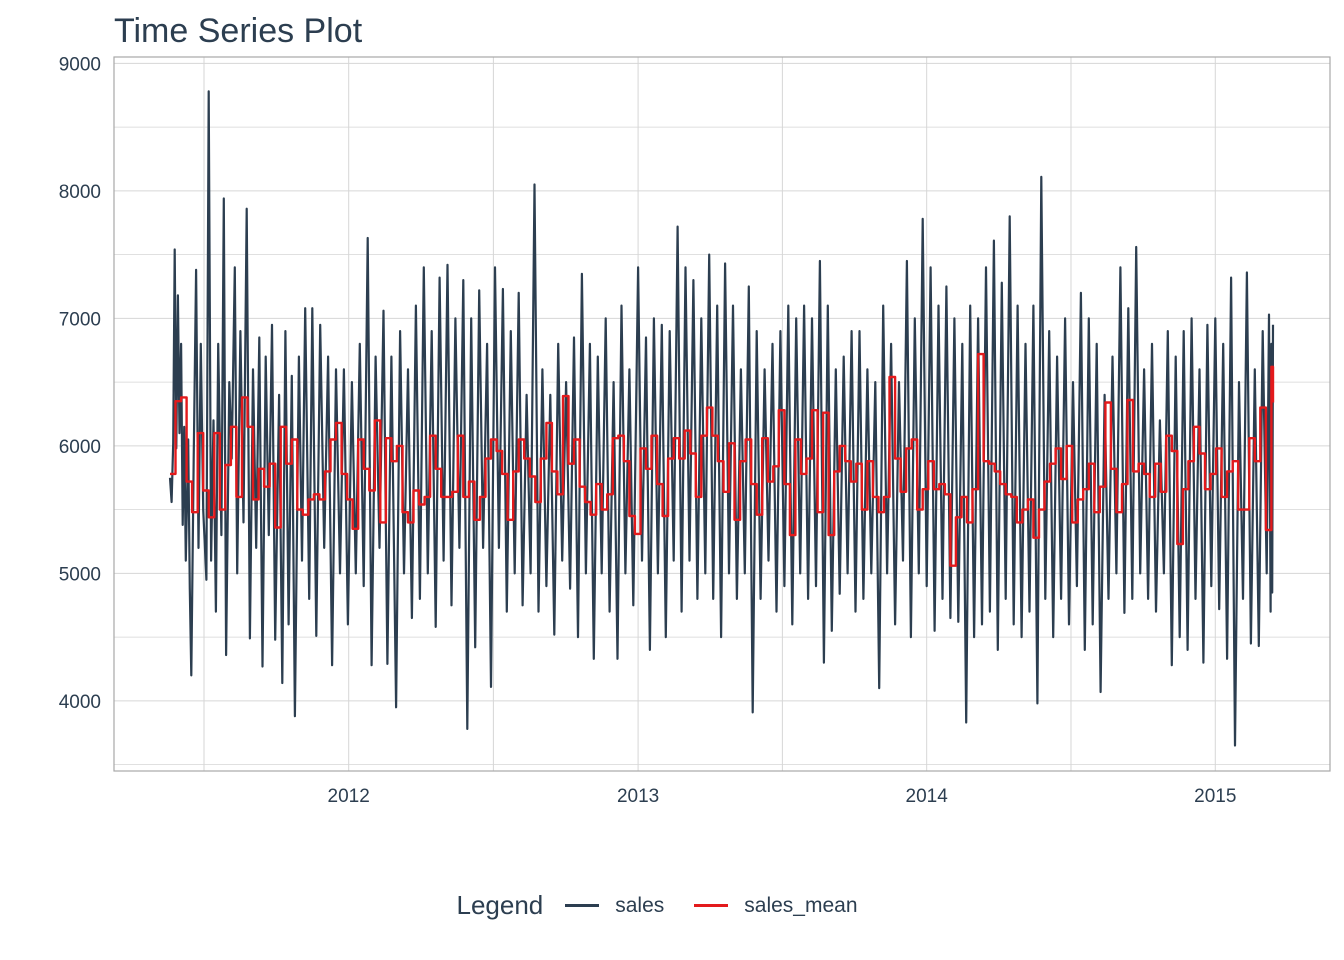 Image resolution: width=1344 pixels, height=960 pixels. I want to click on y-tick-label: 4000, so click(80, 702).